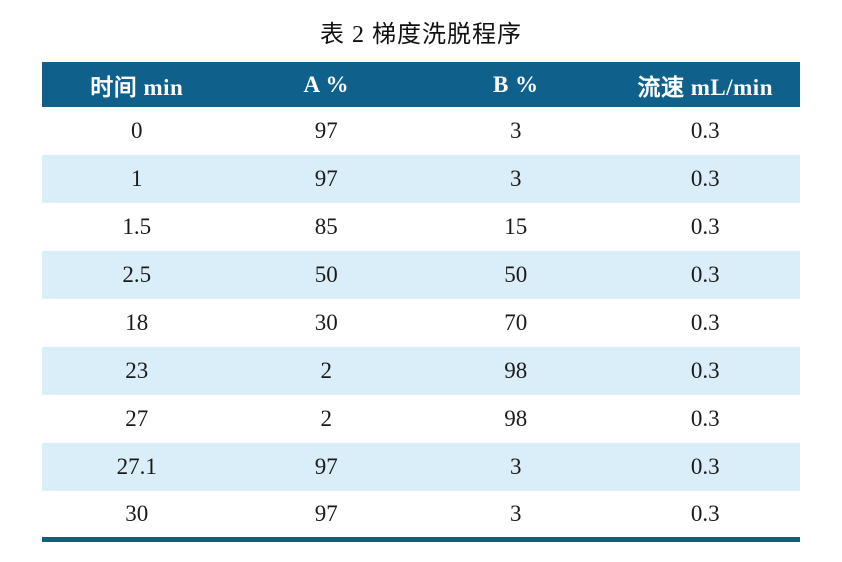  I want to click on table-cell: 18, so click(137, 323).